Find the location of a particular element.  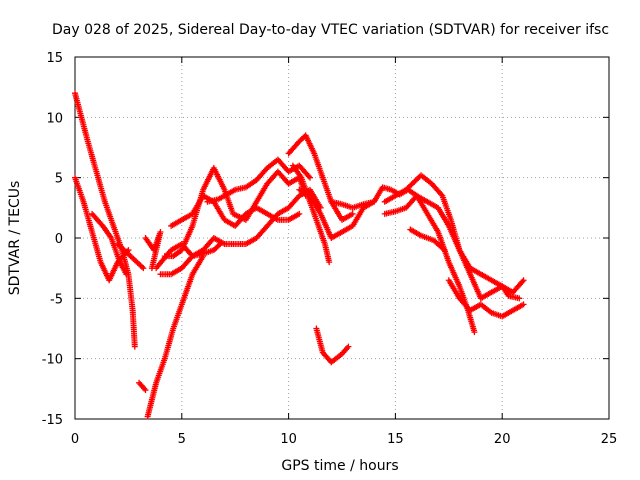

x-tick-label: 0 is located at coordinates (75, 439).